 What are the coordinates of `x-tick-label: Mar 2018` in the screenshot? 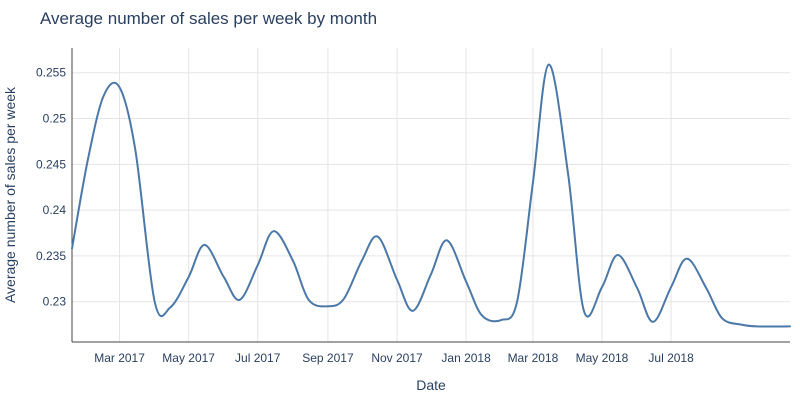 It's located at (533, 358).